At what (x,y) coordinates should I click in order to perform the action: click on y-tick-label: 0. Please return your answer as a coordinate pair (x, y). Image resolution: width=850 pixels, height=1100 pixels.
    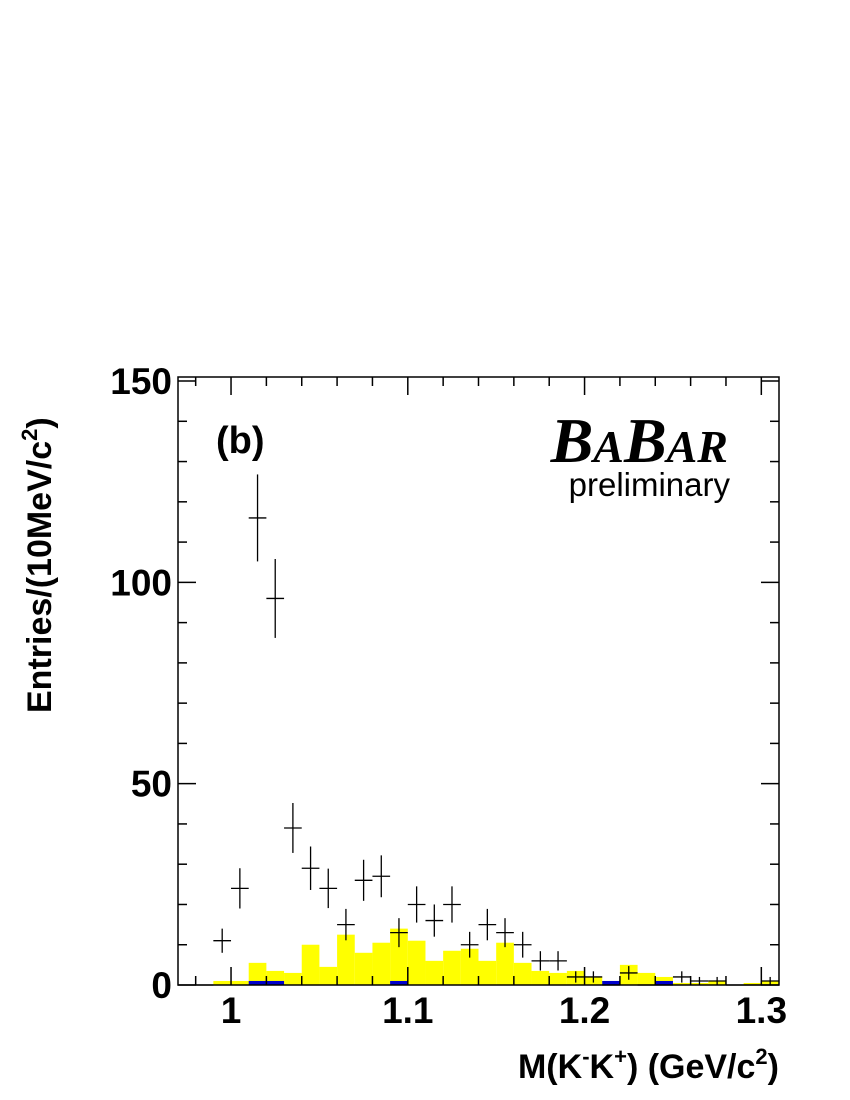
    Looking at the image, I should click on (161, 985).